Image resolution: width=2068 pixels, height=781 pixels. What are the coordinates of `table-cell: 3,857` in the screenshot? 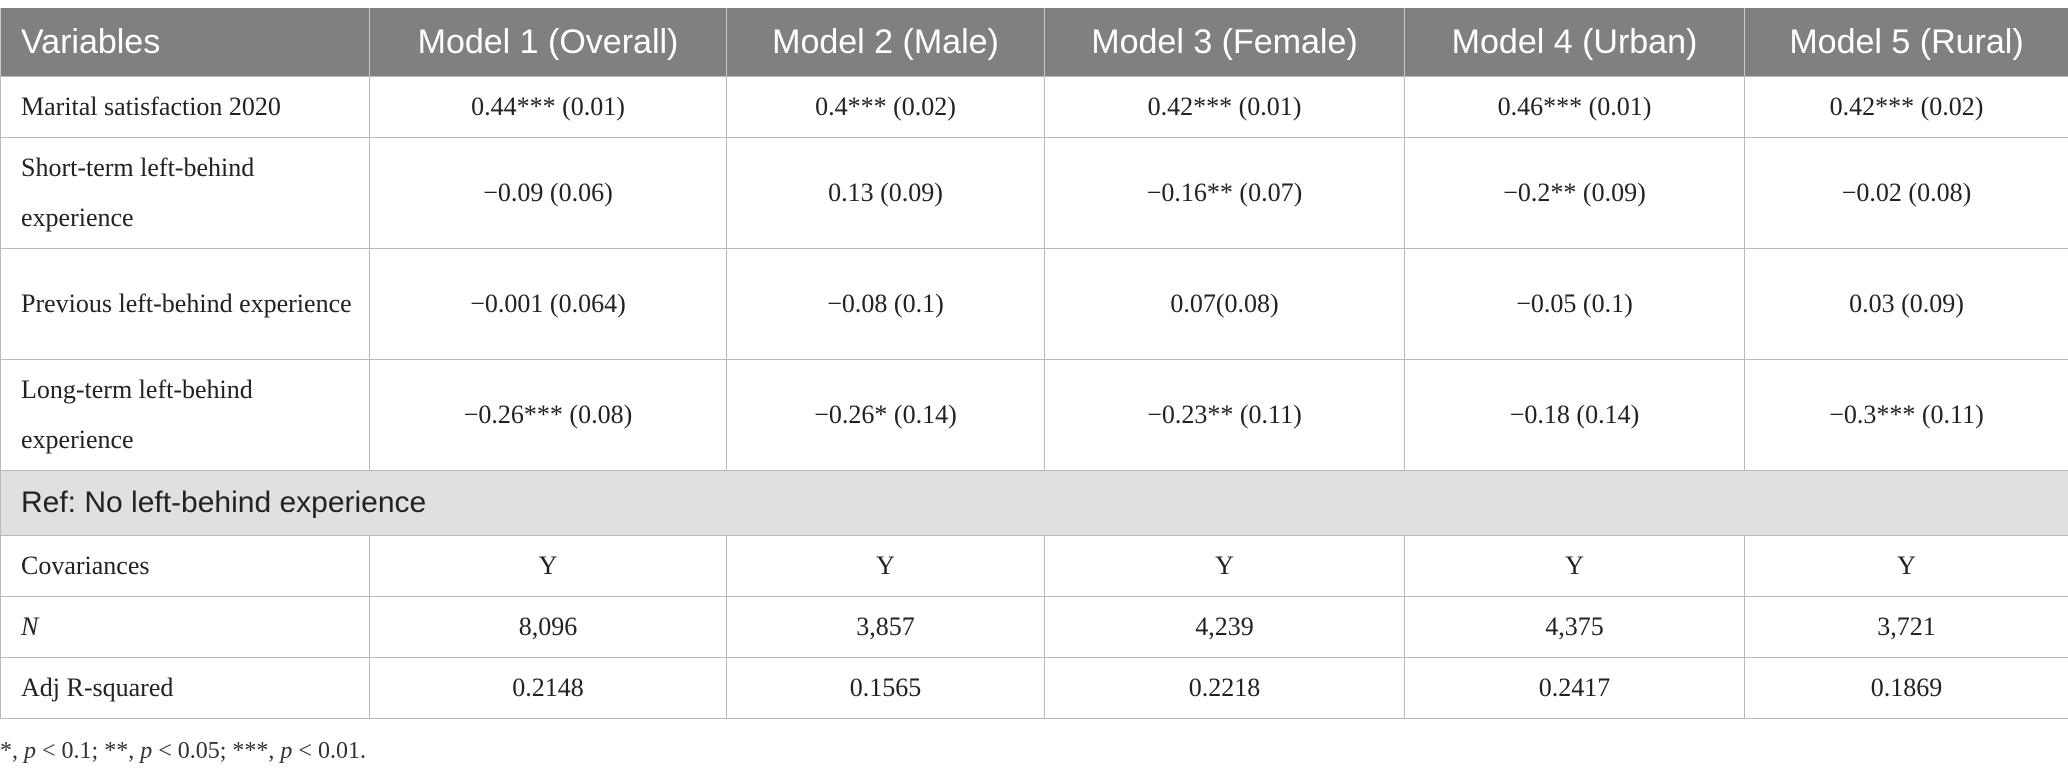 It's located at (885, 627).